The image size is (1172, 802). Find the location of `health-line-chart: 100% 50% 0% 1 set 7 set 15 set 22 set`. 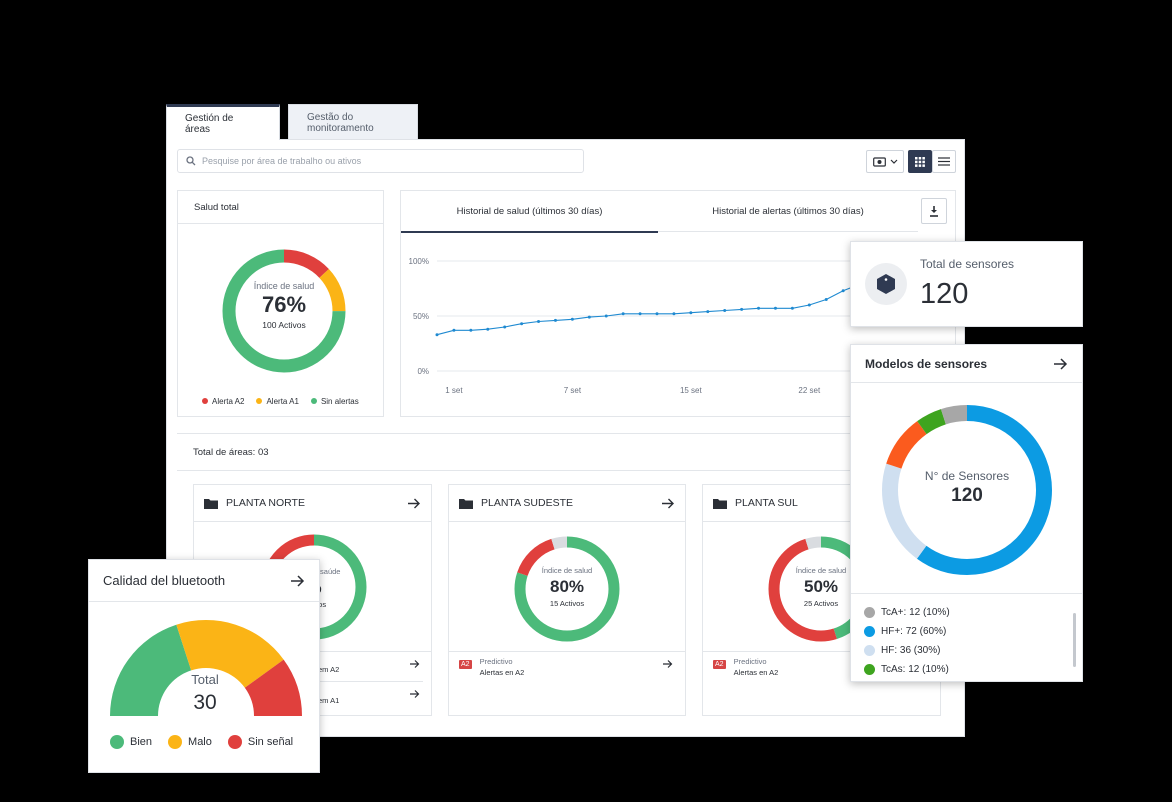

health-line-chart: 100% 50% 0% 1 set 7 set 15 set 22 set is located at coordinates (662, 326).